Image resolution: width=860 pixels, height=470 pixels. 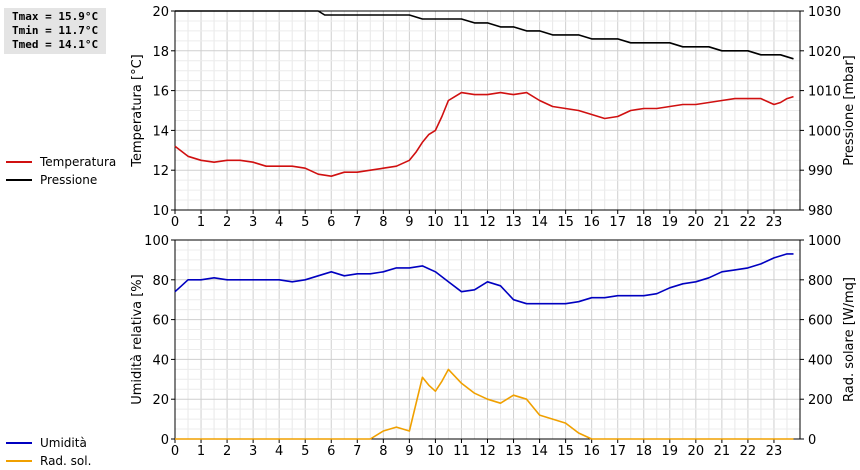 I want to click on legend-swatch-rad-sol, so click(x=19, y=461).